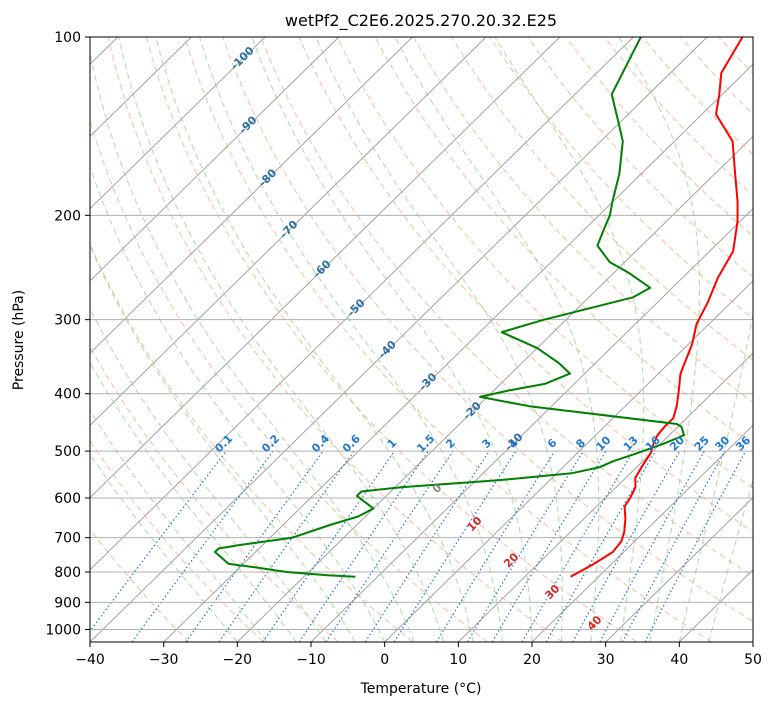 This screenshot has height=708, width=775. Describe the element at coordinates (90, 660) in the screenshot. I see `x-tick-label: −40` at that location.